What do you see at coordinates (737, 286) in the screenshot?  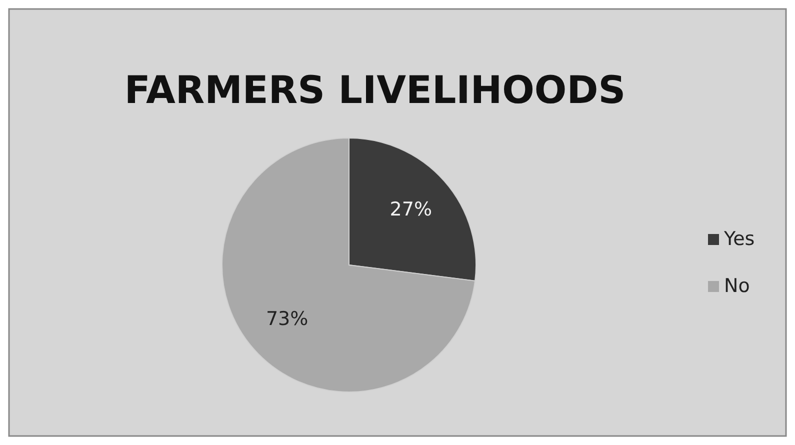 I see `legend-label: No` at bounding box center [737, 286].